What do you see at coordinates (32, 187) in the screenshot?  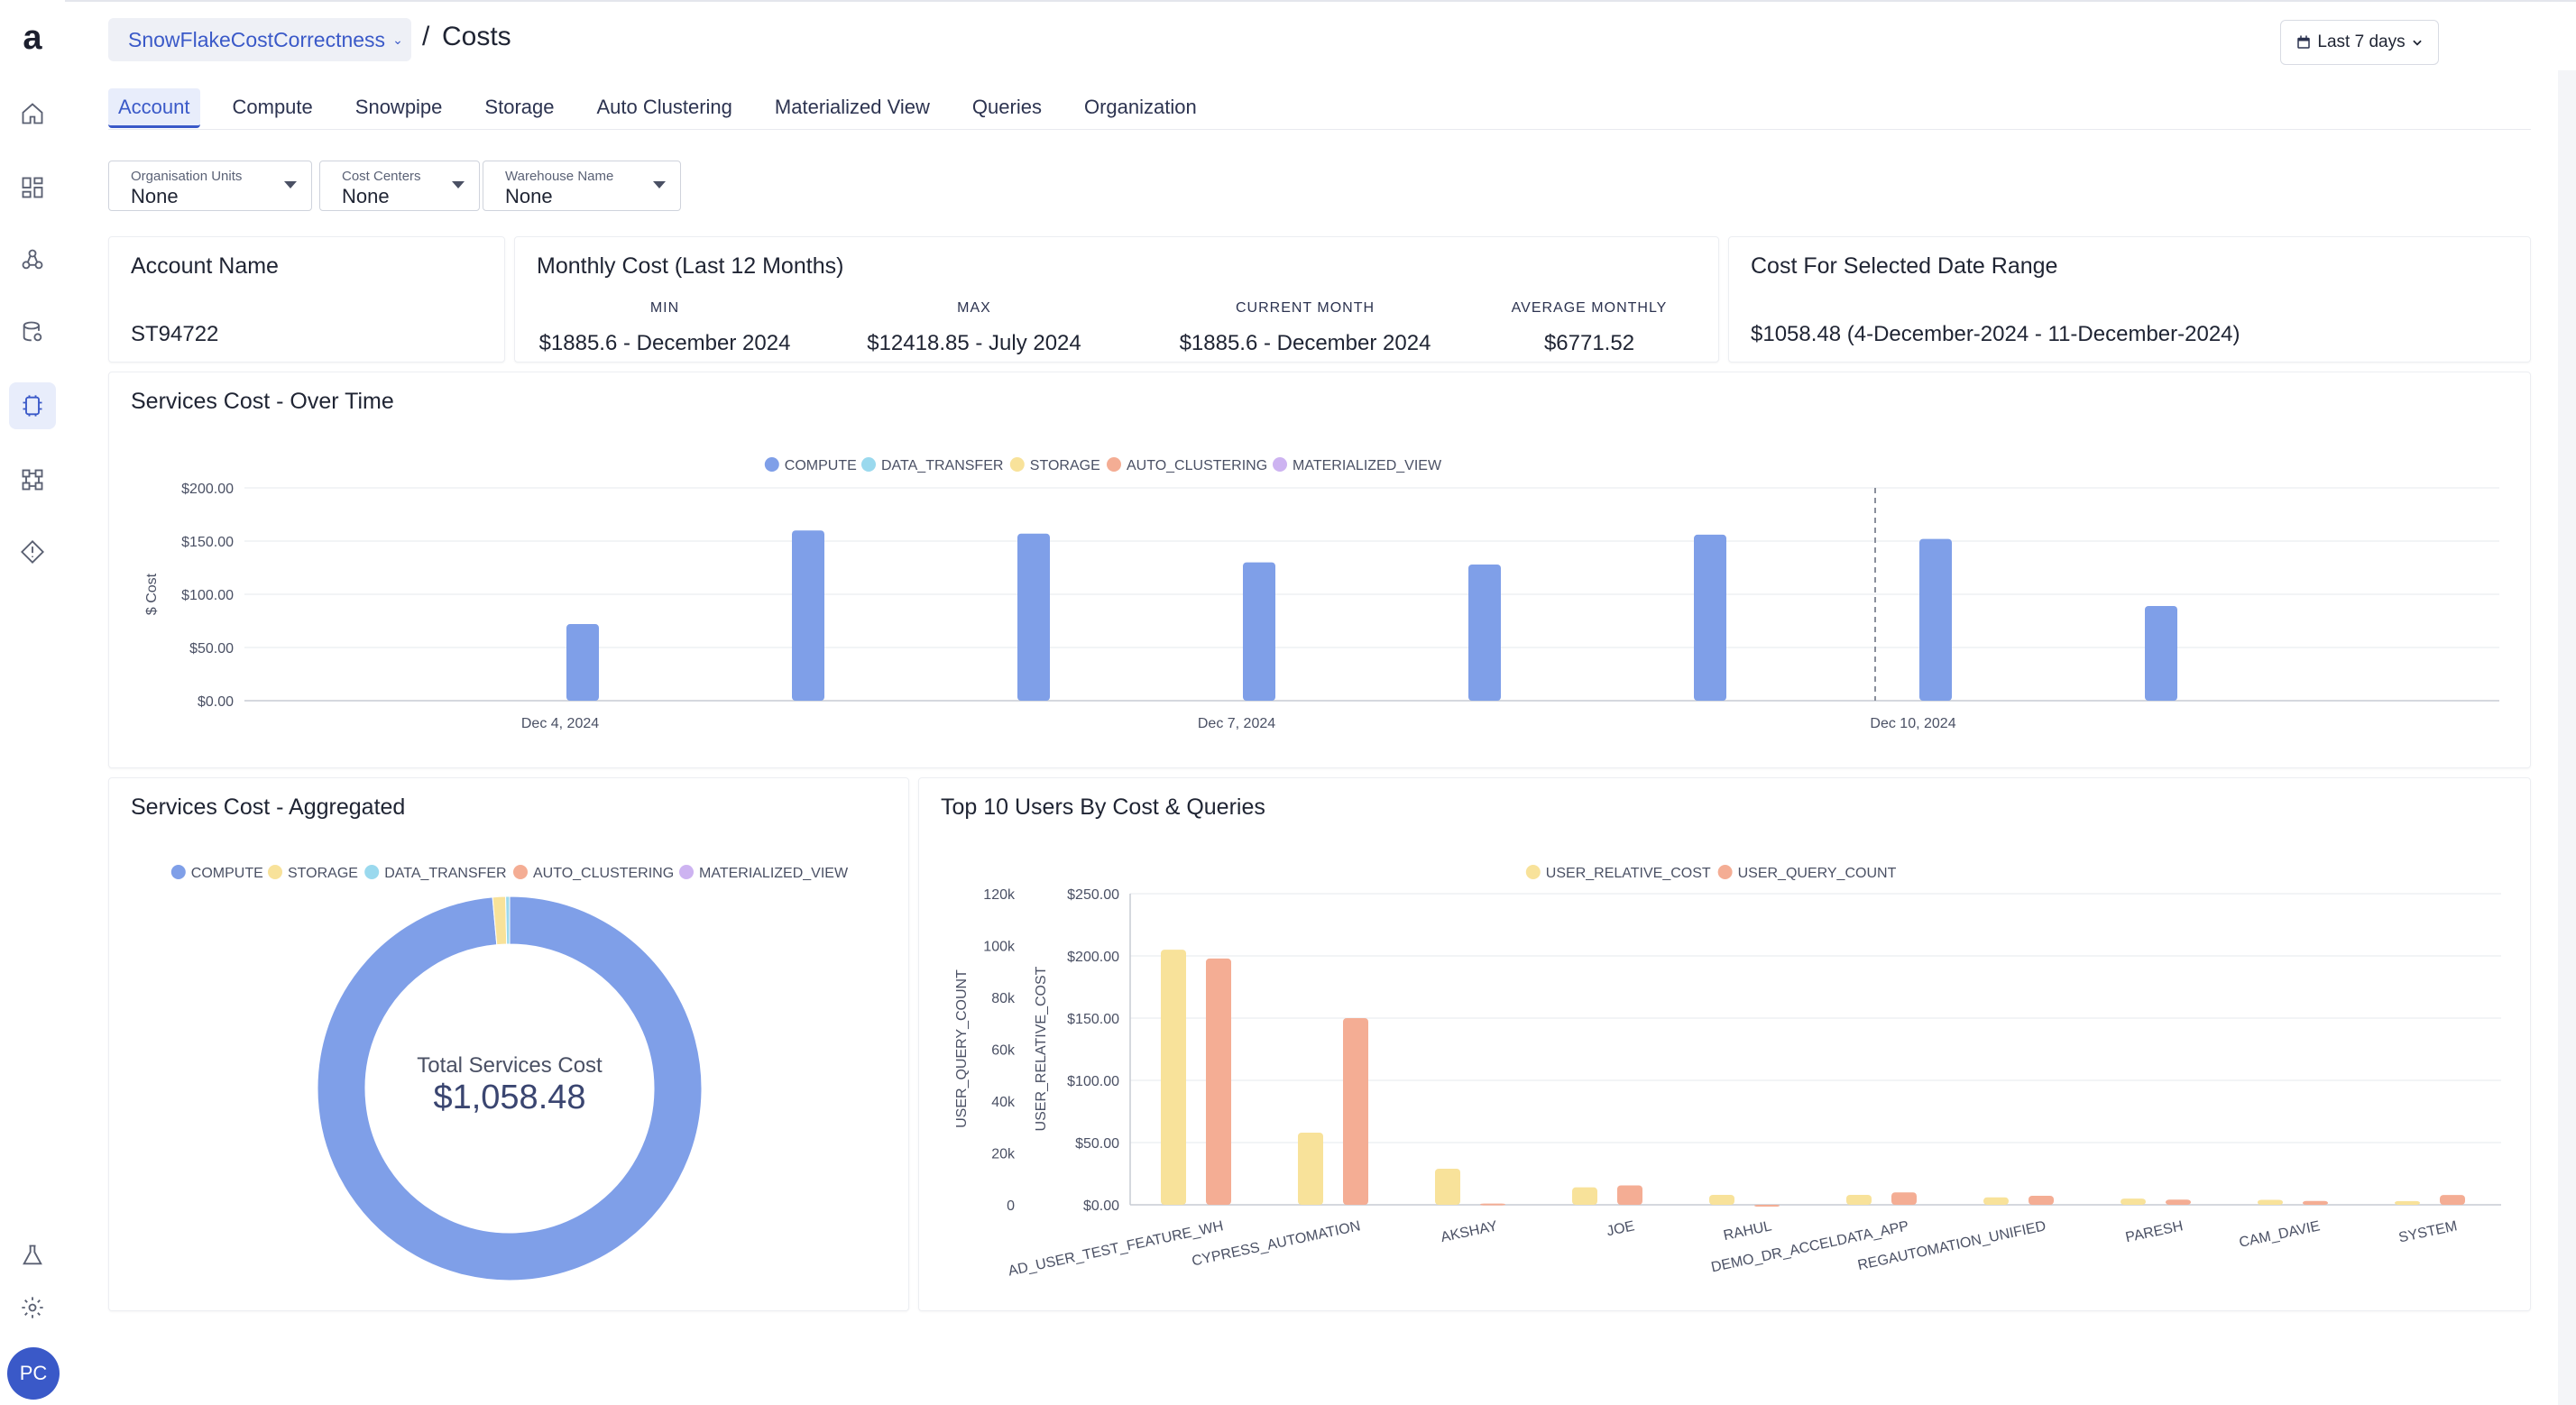 I see `dashboard-icon` at bounding box center [32, 187].